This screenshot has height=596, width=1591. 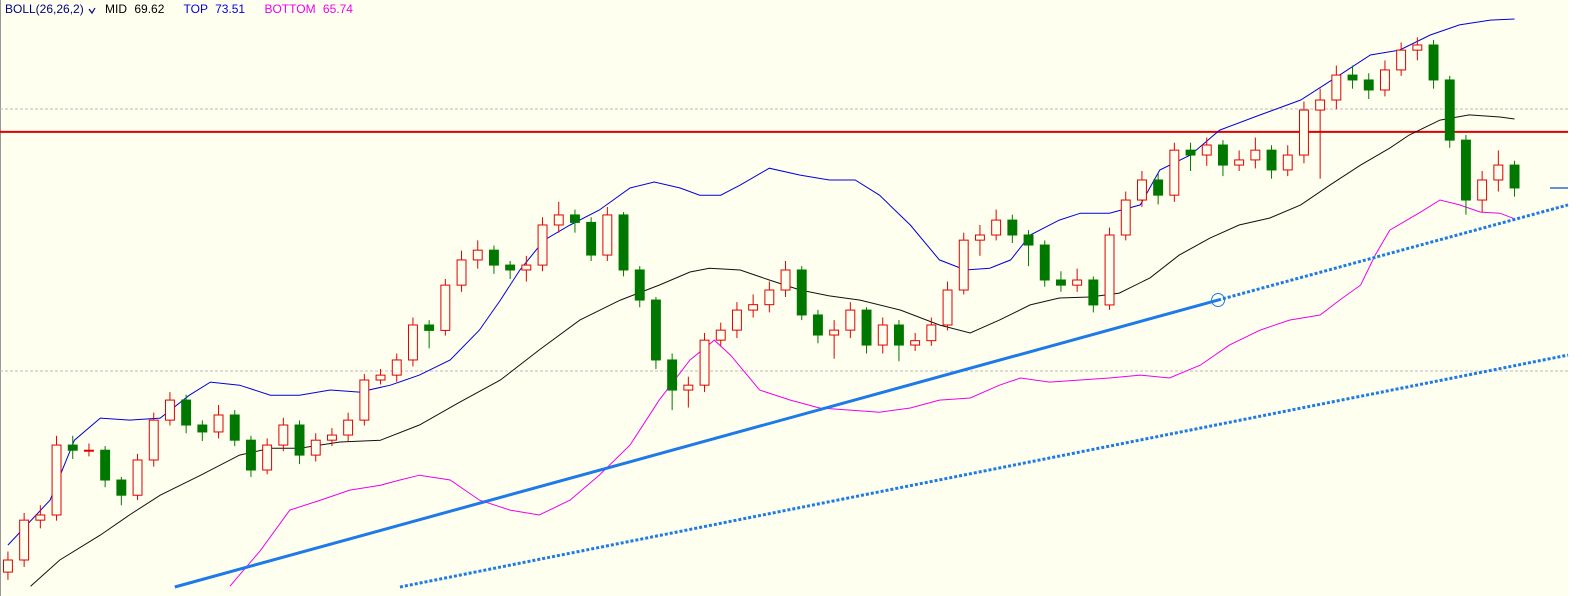 I want to click on top-label: TOP, so click(x=196, y=9).